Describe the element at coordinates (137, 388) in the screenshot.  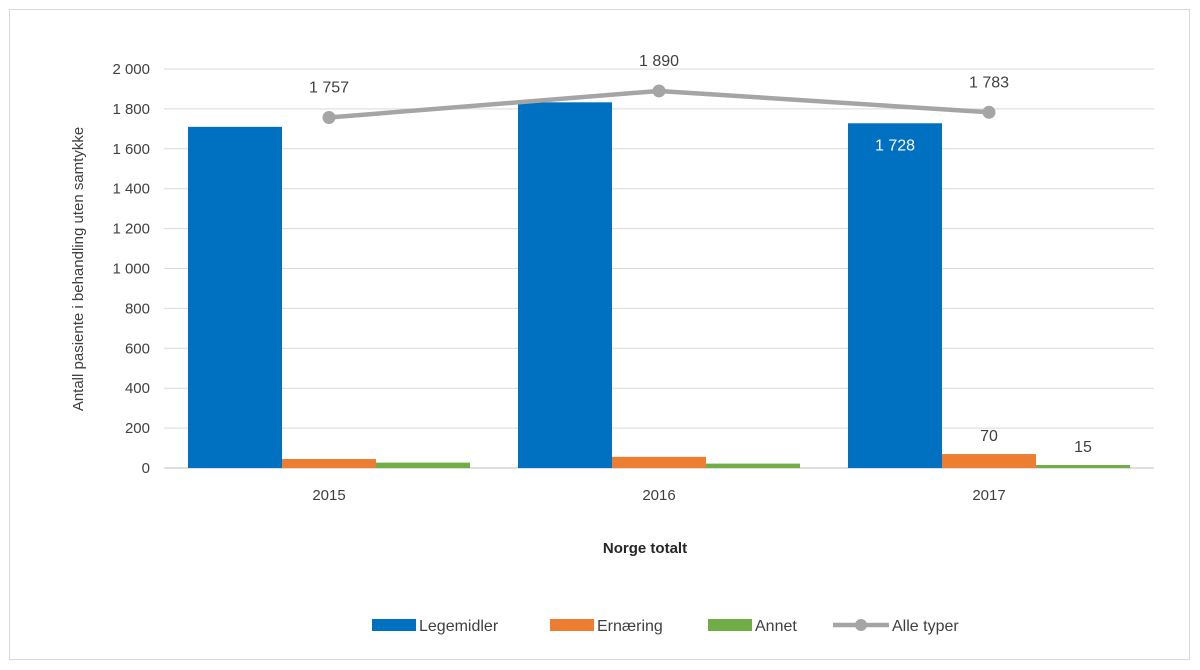
I see `y-tick-label: 400` at that location.